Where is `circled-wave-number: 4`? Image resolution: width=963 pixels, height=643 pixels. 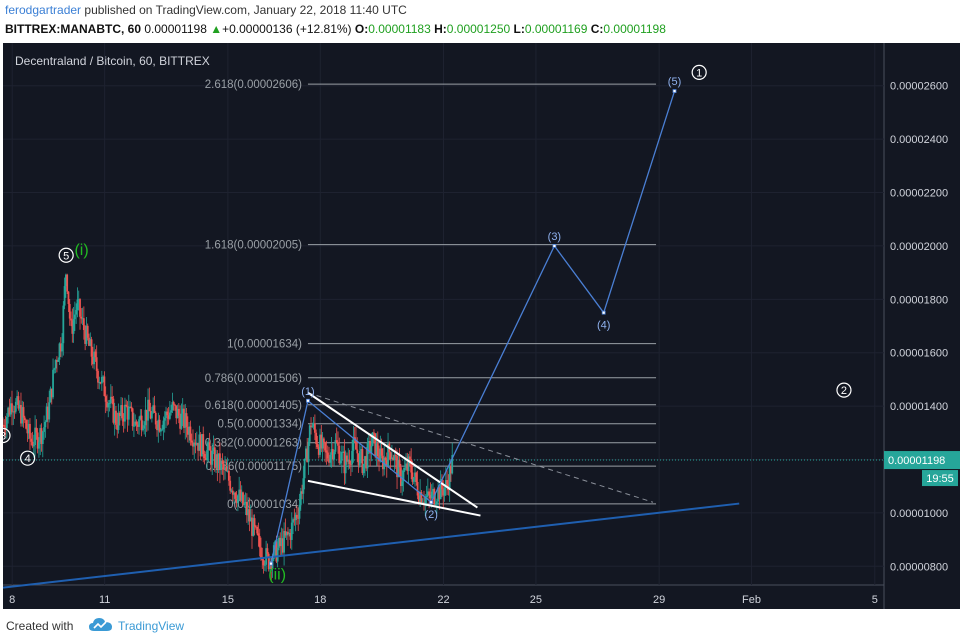 circled-wave-number: 4 is located at coordinates (28, 459).